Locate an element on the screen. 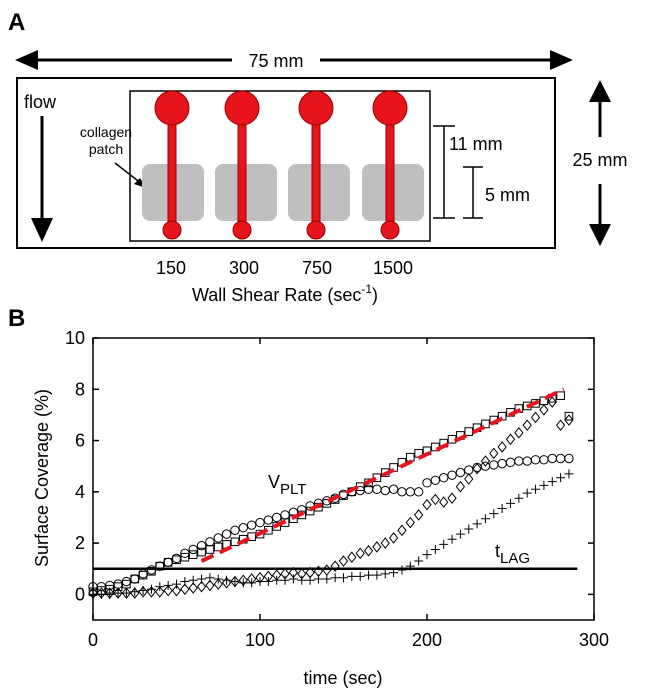  right-arrow-icon is located at coordinates (561, 60).